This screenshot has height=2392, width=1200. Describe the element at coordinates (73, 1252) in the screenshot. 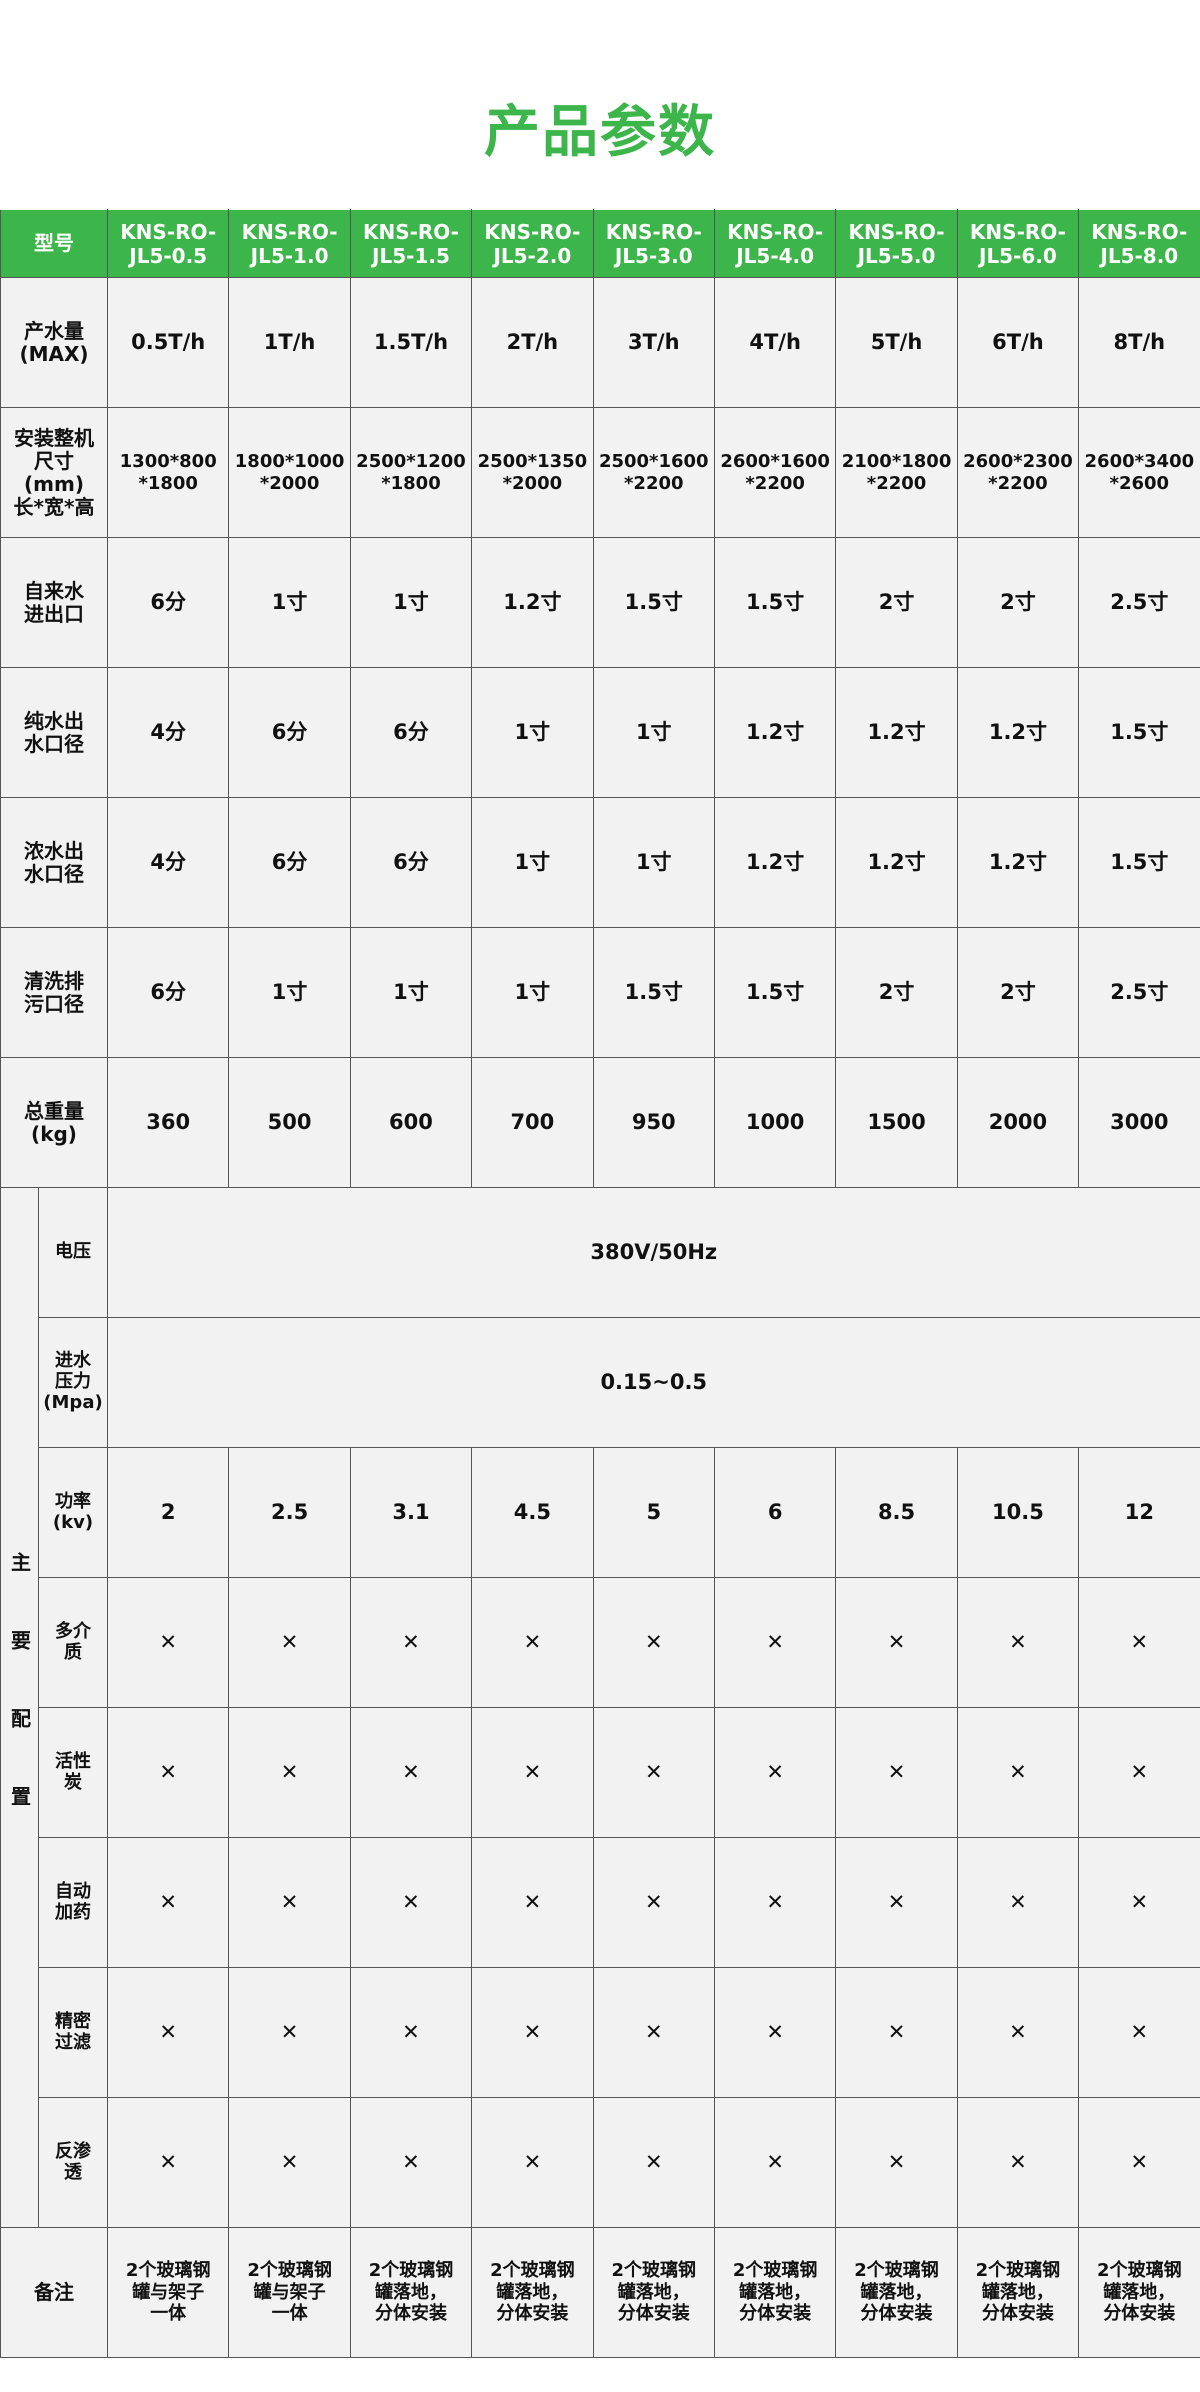

I see `row-label: 电压` at that location.